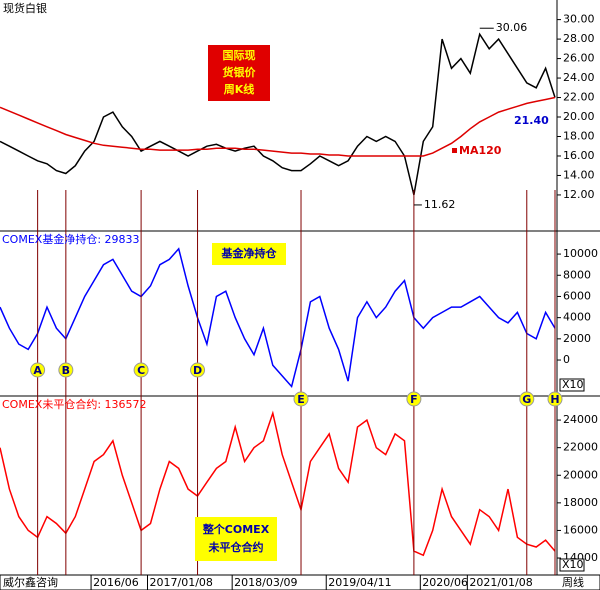  I want to click on event-marker-label: E, so click(301, 399).